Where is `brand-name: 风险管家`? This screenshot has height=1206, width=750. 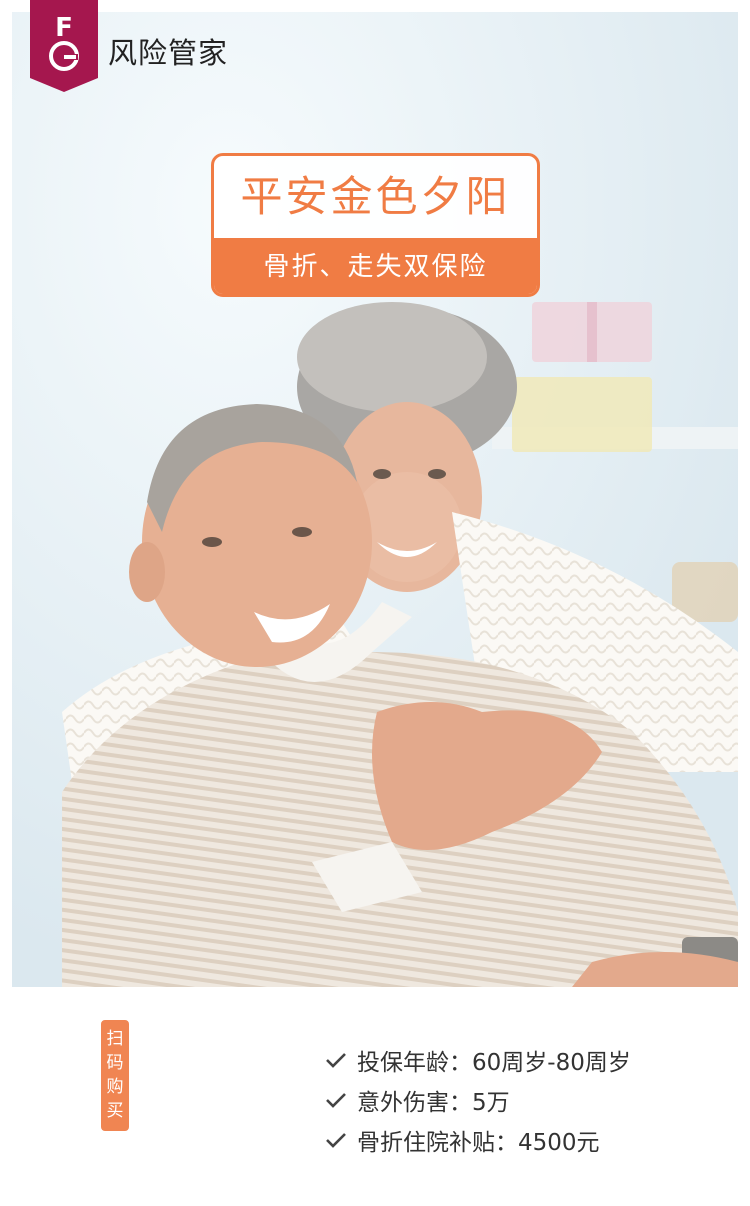
brand-name: 风险管家 is located at coordinates (168, 53).